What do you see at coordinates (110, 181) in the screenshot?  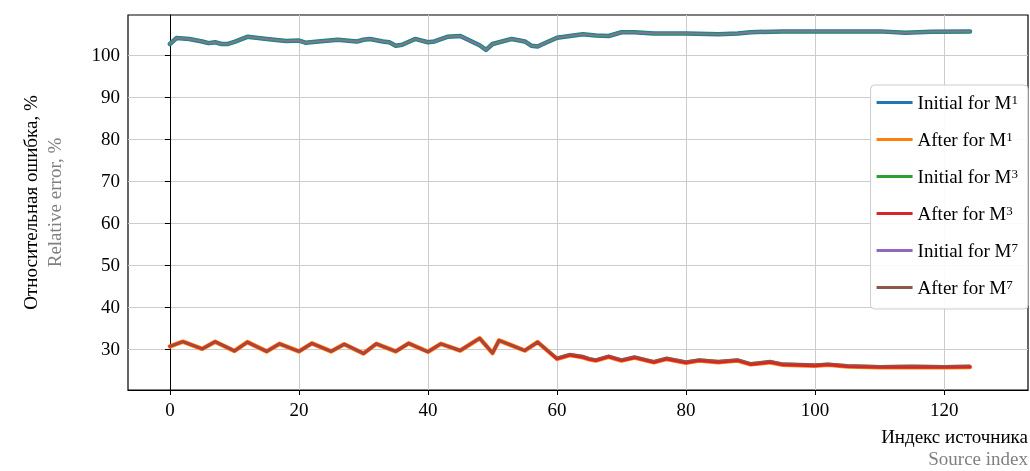 I see `y-tick-label: 70` at bounding box center [110, 181].